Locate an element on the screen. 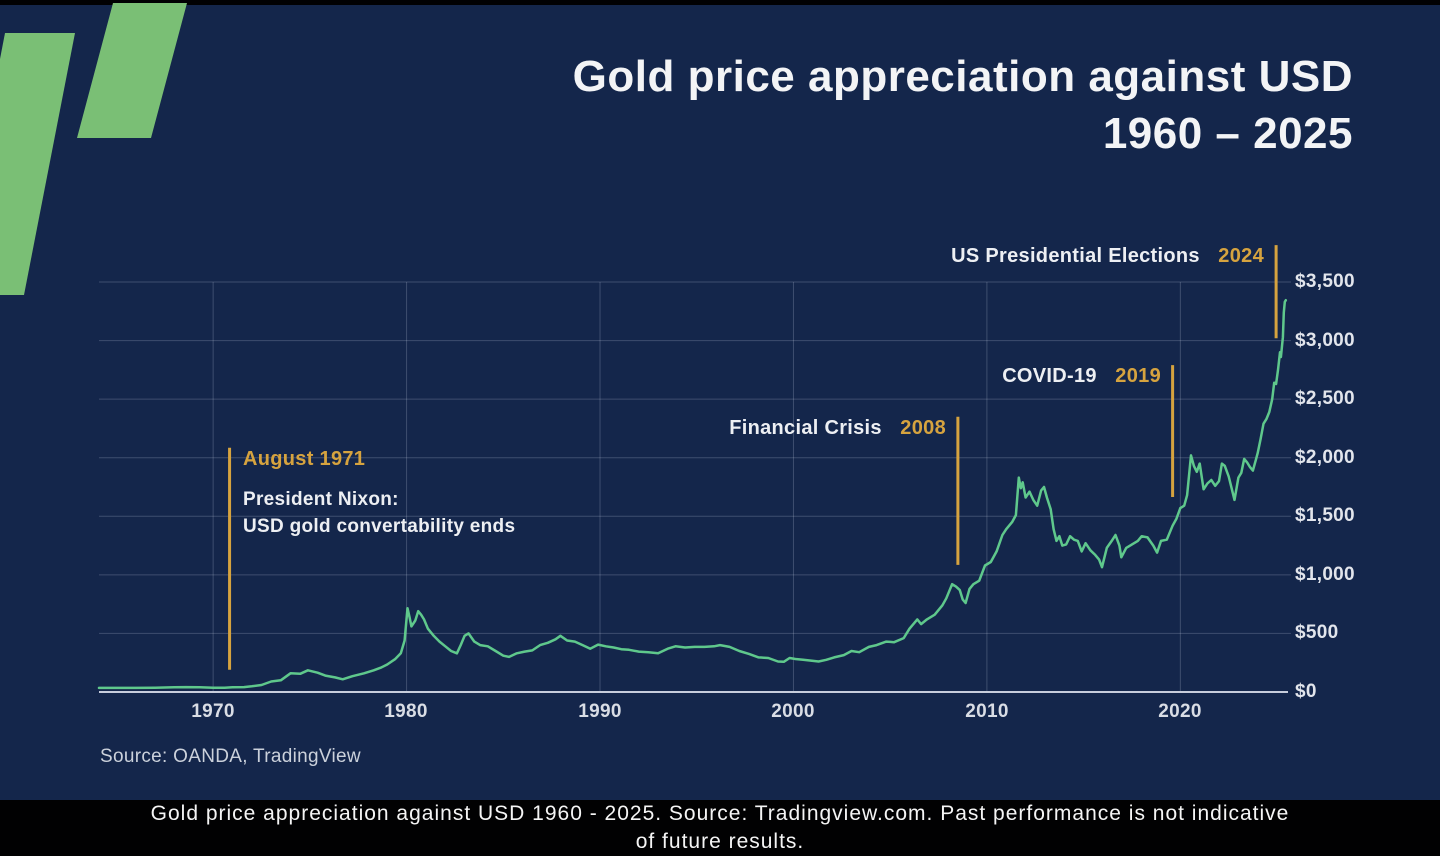 This screenshot has height=856, width=1440. x-tick-label-1970: 1970 is located at coordinates (213, 711).